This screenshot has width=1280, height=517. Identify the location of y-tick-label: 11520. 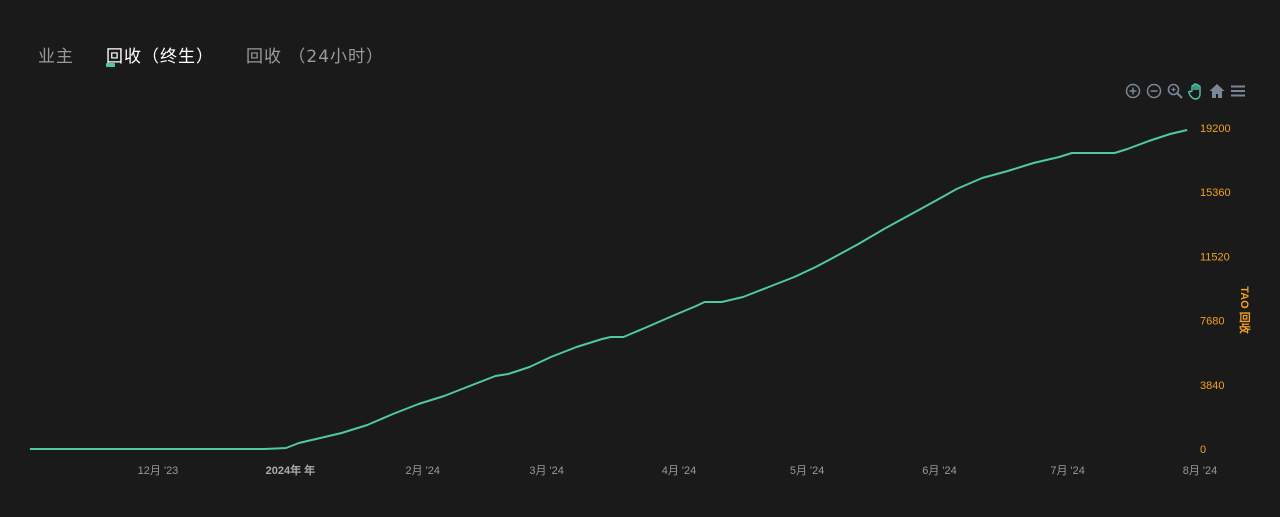
(1215, 257).